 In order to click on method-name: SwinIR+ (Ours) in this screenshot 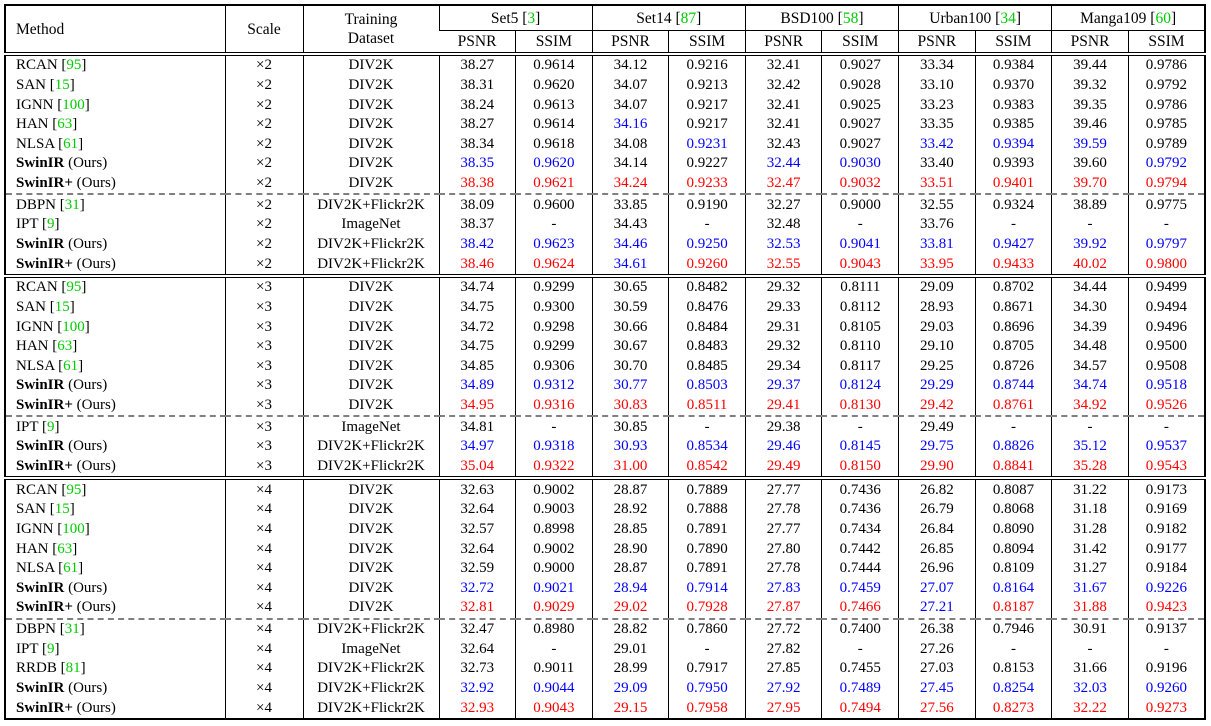, I will do `click(66, 607)`.